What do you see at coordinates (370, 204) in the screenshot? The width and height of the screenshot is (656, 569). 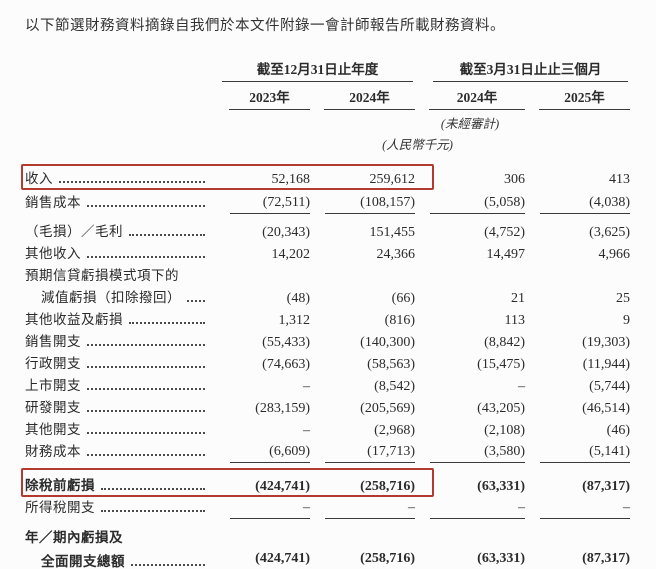 I see `cell-value: (108,157)` at bounding box center [370, 204].